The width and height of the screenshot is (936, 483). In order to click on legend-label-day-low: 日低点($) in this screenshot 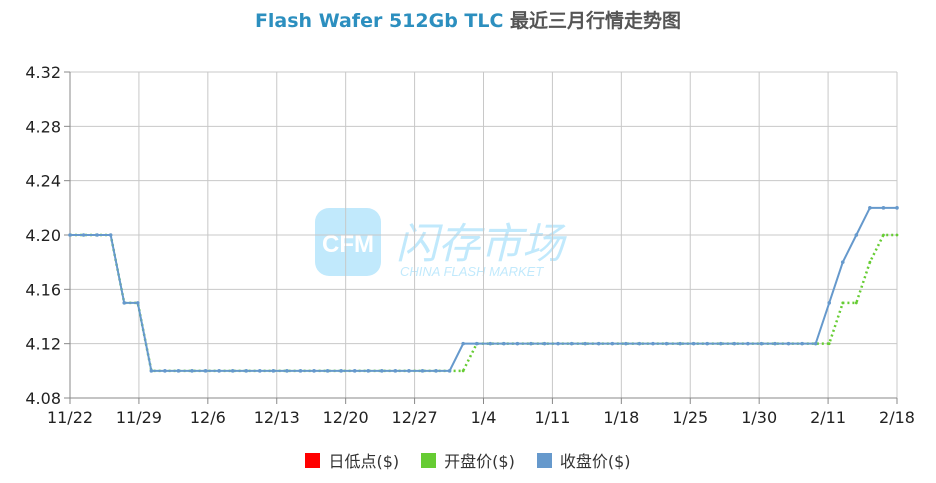, I will do `click(364, 461)`.